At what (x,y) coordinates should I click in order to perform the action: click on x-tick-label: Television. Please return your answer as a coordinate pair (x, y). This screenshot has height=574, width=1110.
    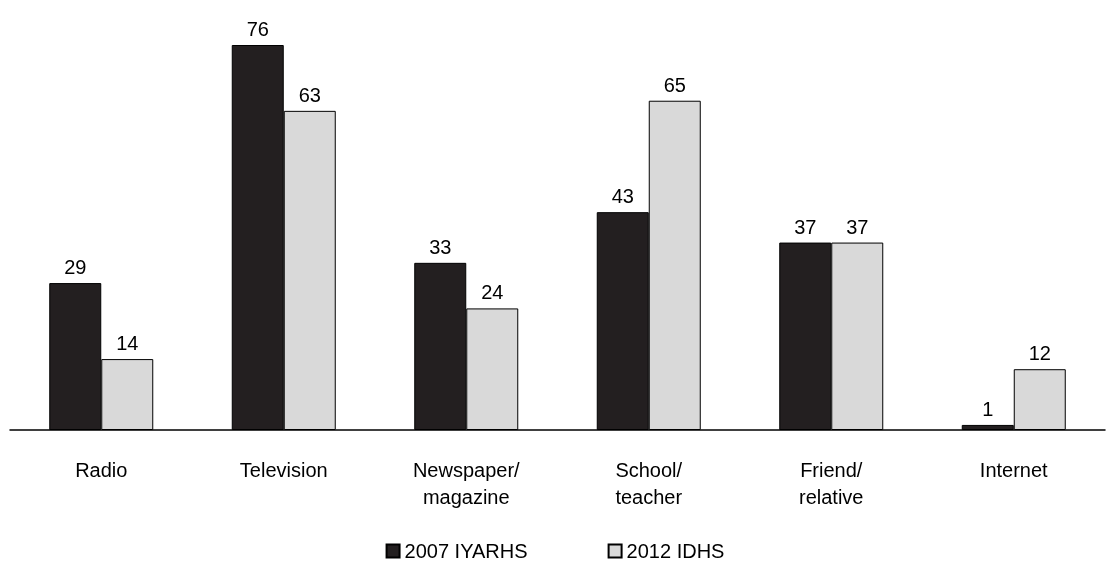
    Looking at the image, I should click on (283, 469).